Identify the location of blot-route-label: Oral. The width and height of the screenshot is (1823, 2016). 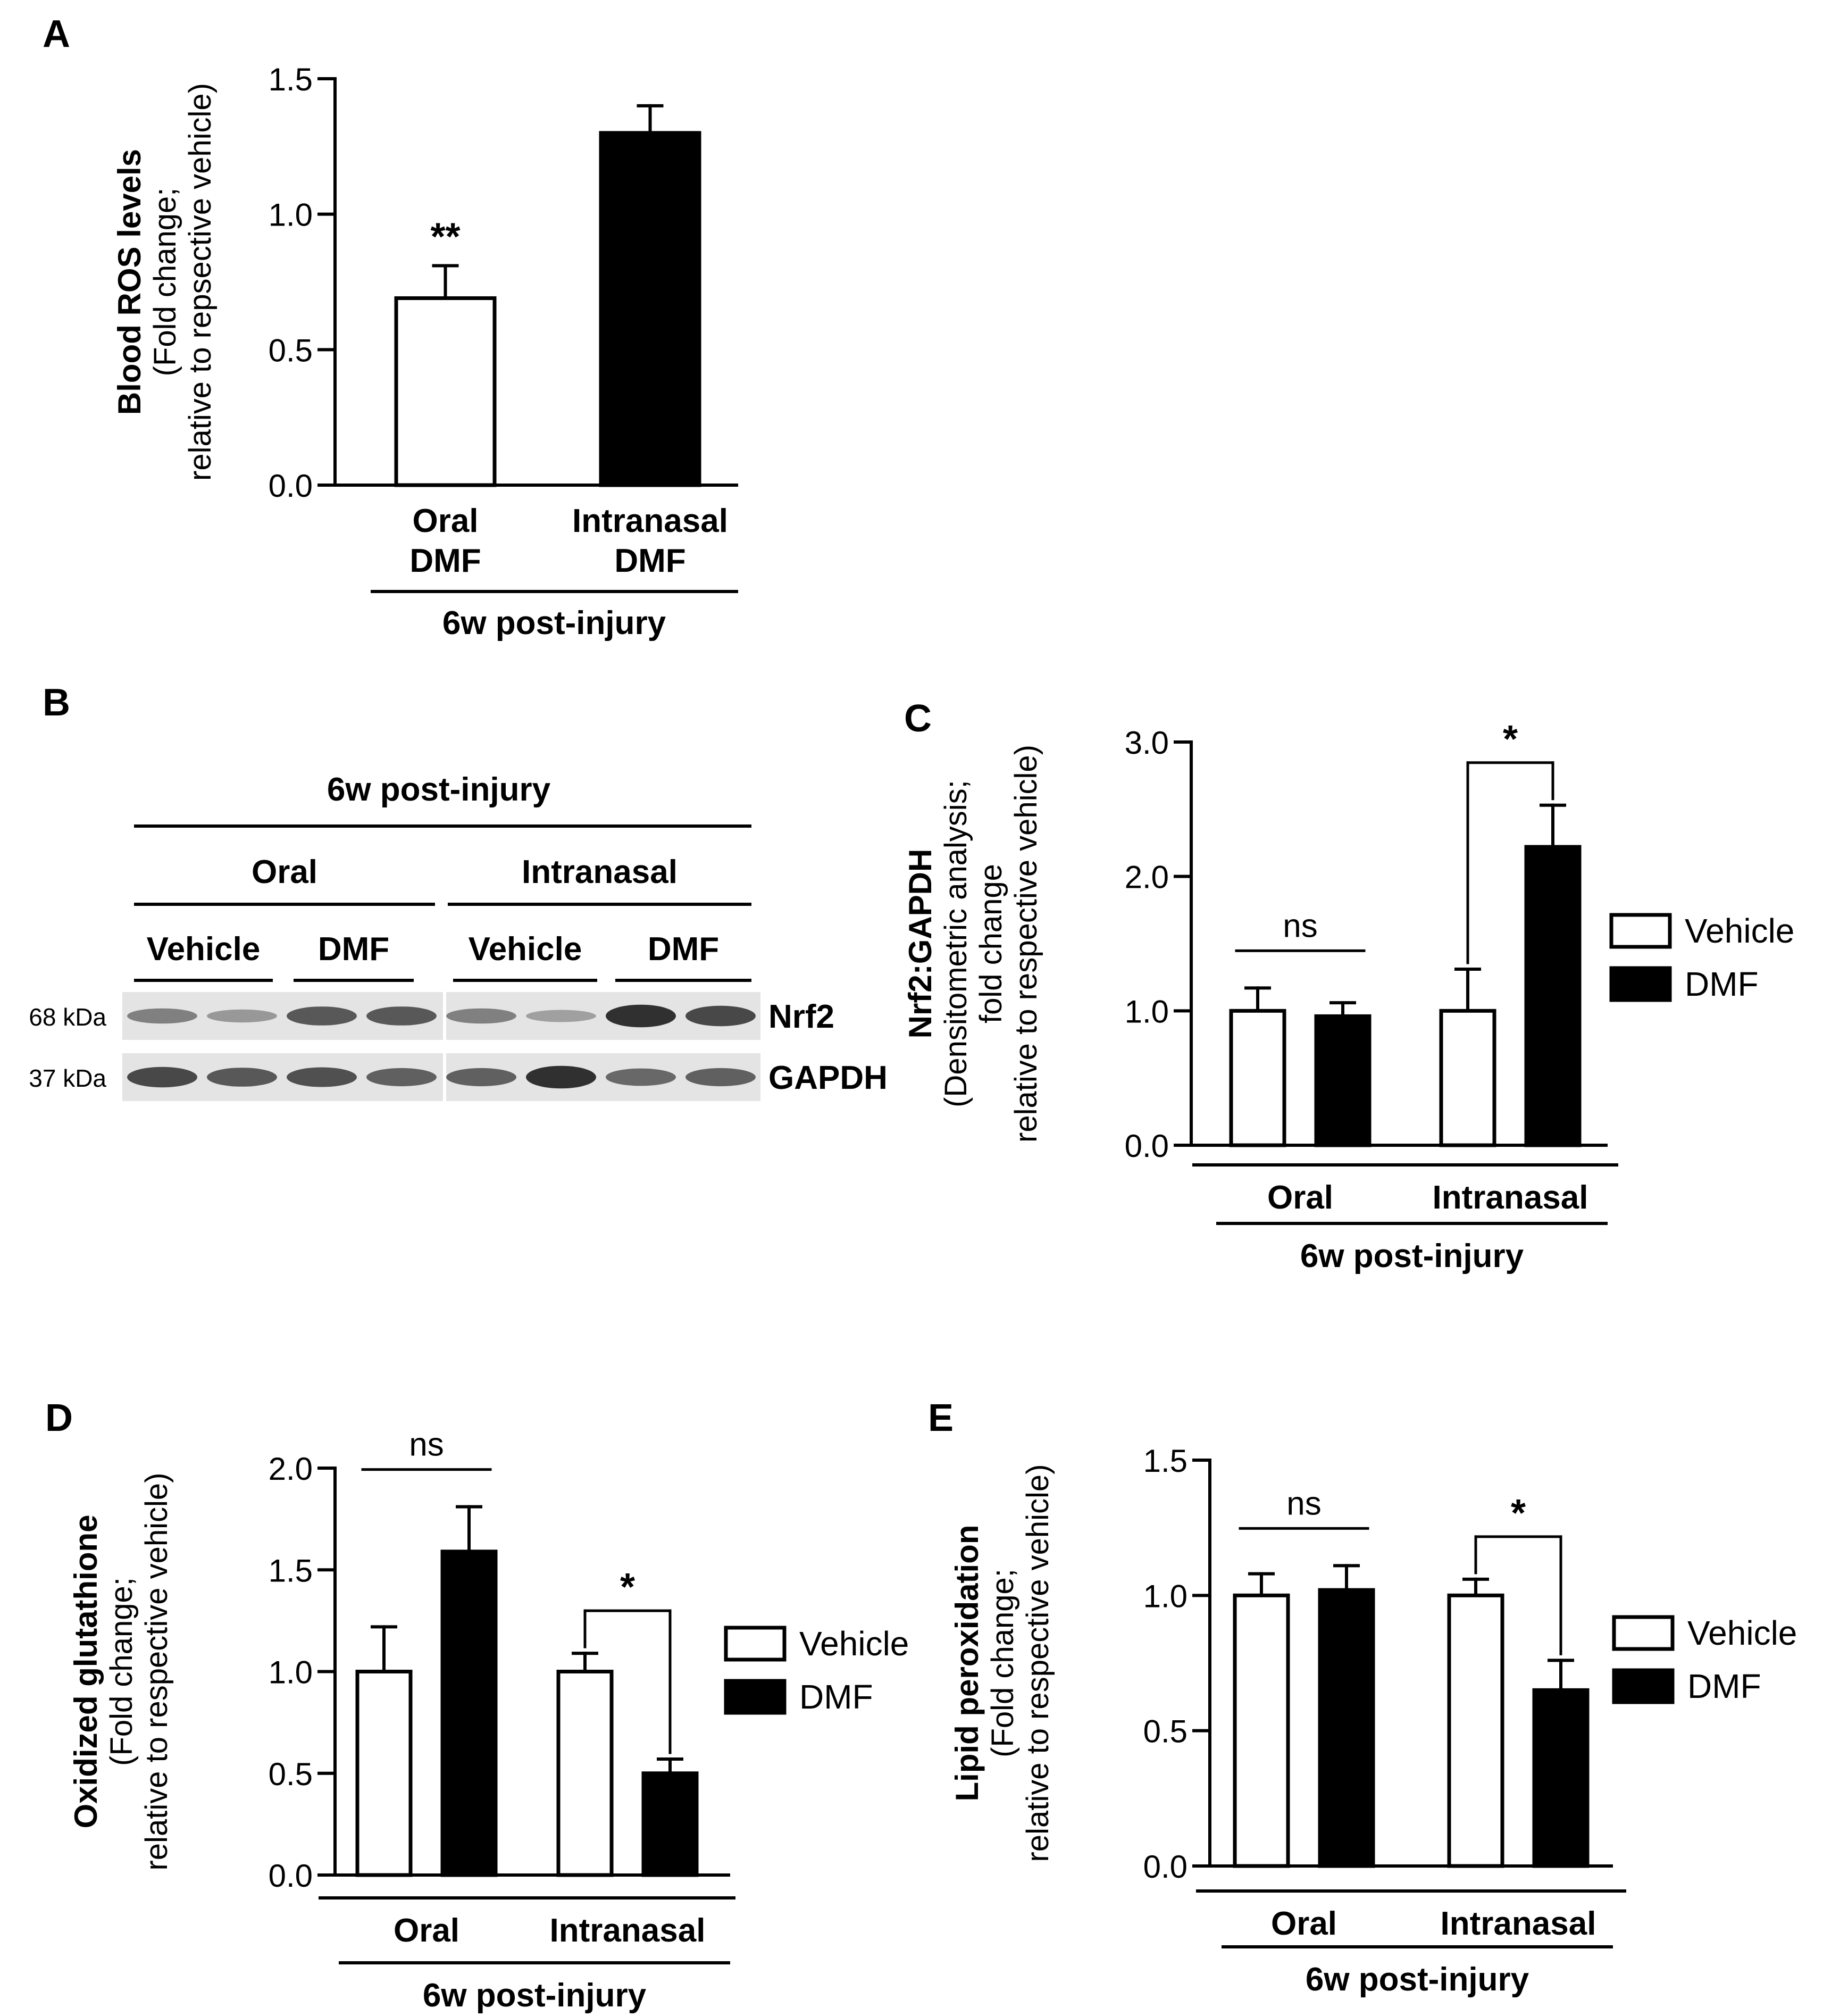
(284, 872).